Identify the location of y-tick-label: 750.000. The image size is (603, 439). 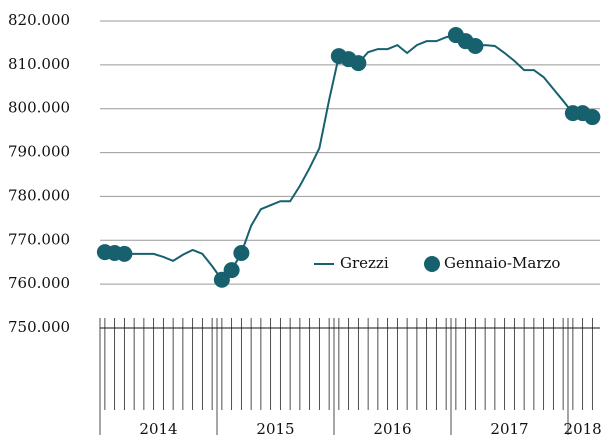
(39, 327).